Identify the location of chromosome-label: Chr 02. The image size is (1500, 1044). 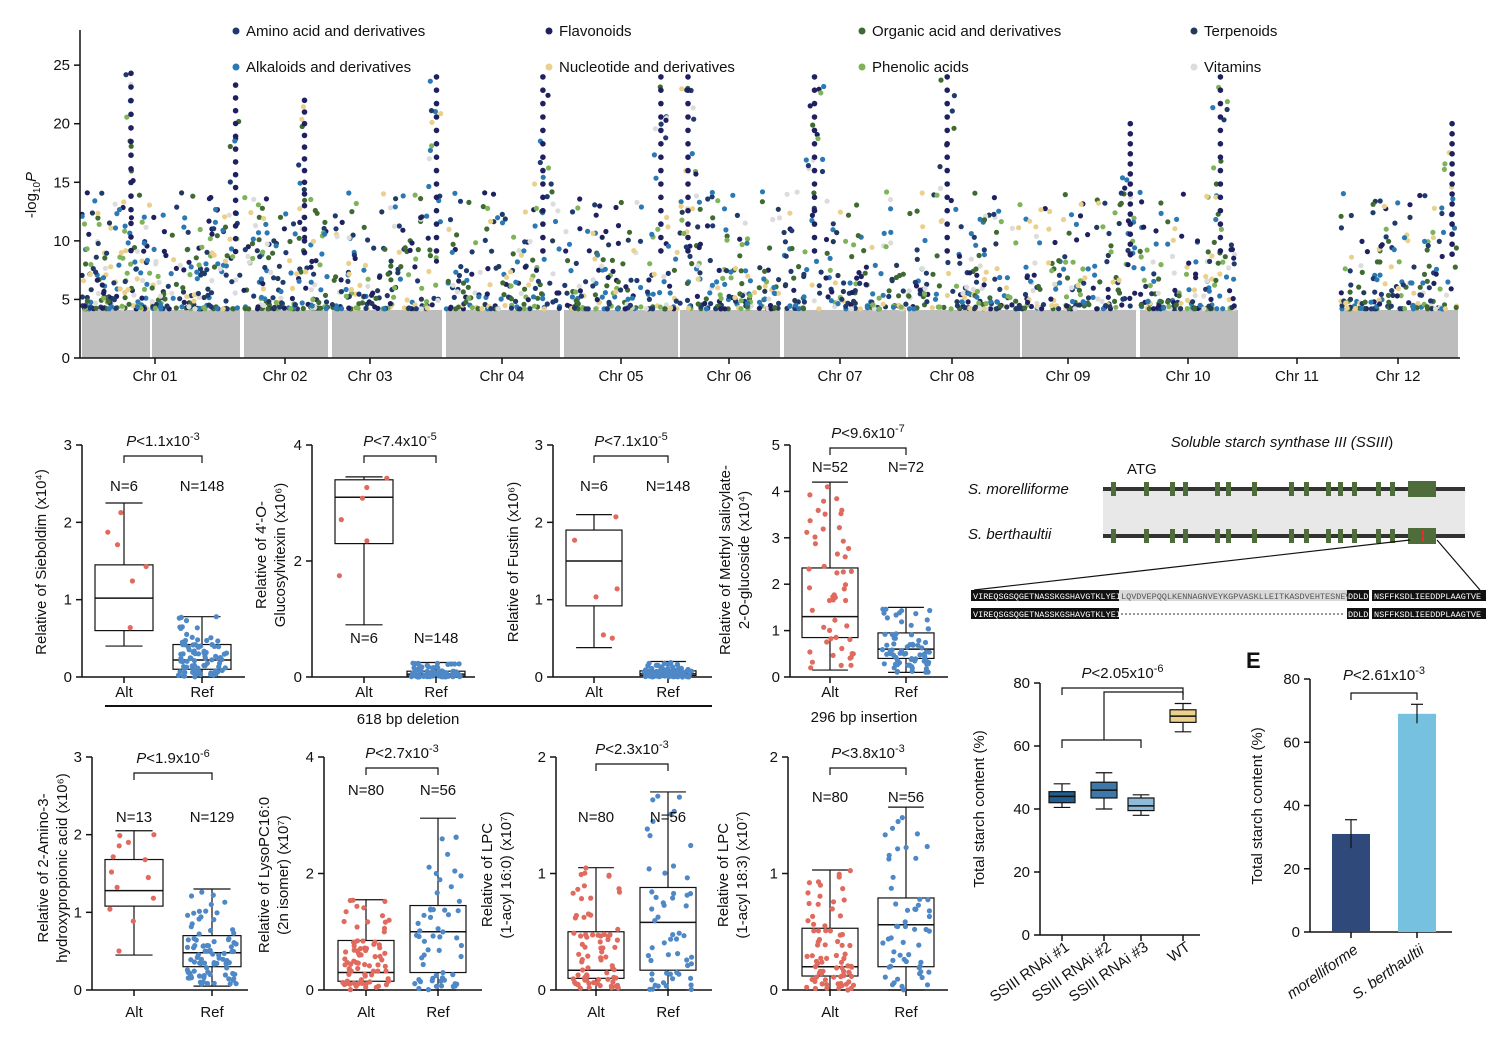
(284, 376).